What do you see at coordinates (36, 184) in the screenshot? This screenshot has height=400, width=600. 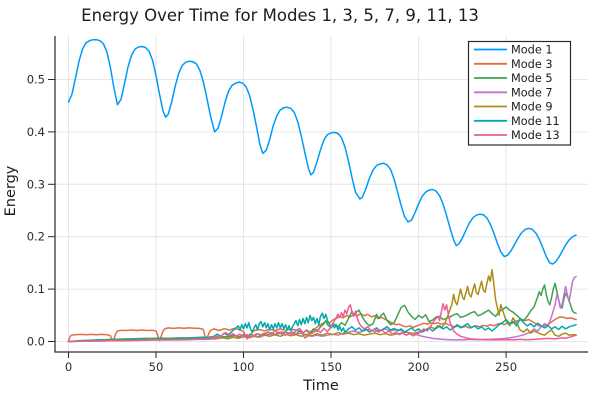 I see `y-tick-label: 0.3` at bounding box center [36, 184].